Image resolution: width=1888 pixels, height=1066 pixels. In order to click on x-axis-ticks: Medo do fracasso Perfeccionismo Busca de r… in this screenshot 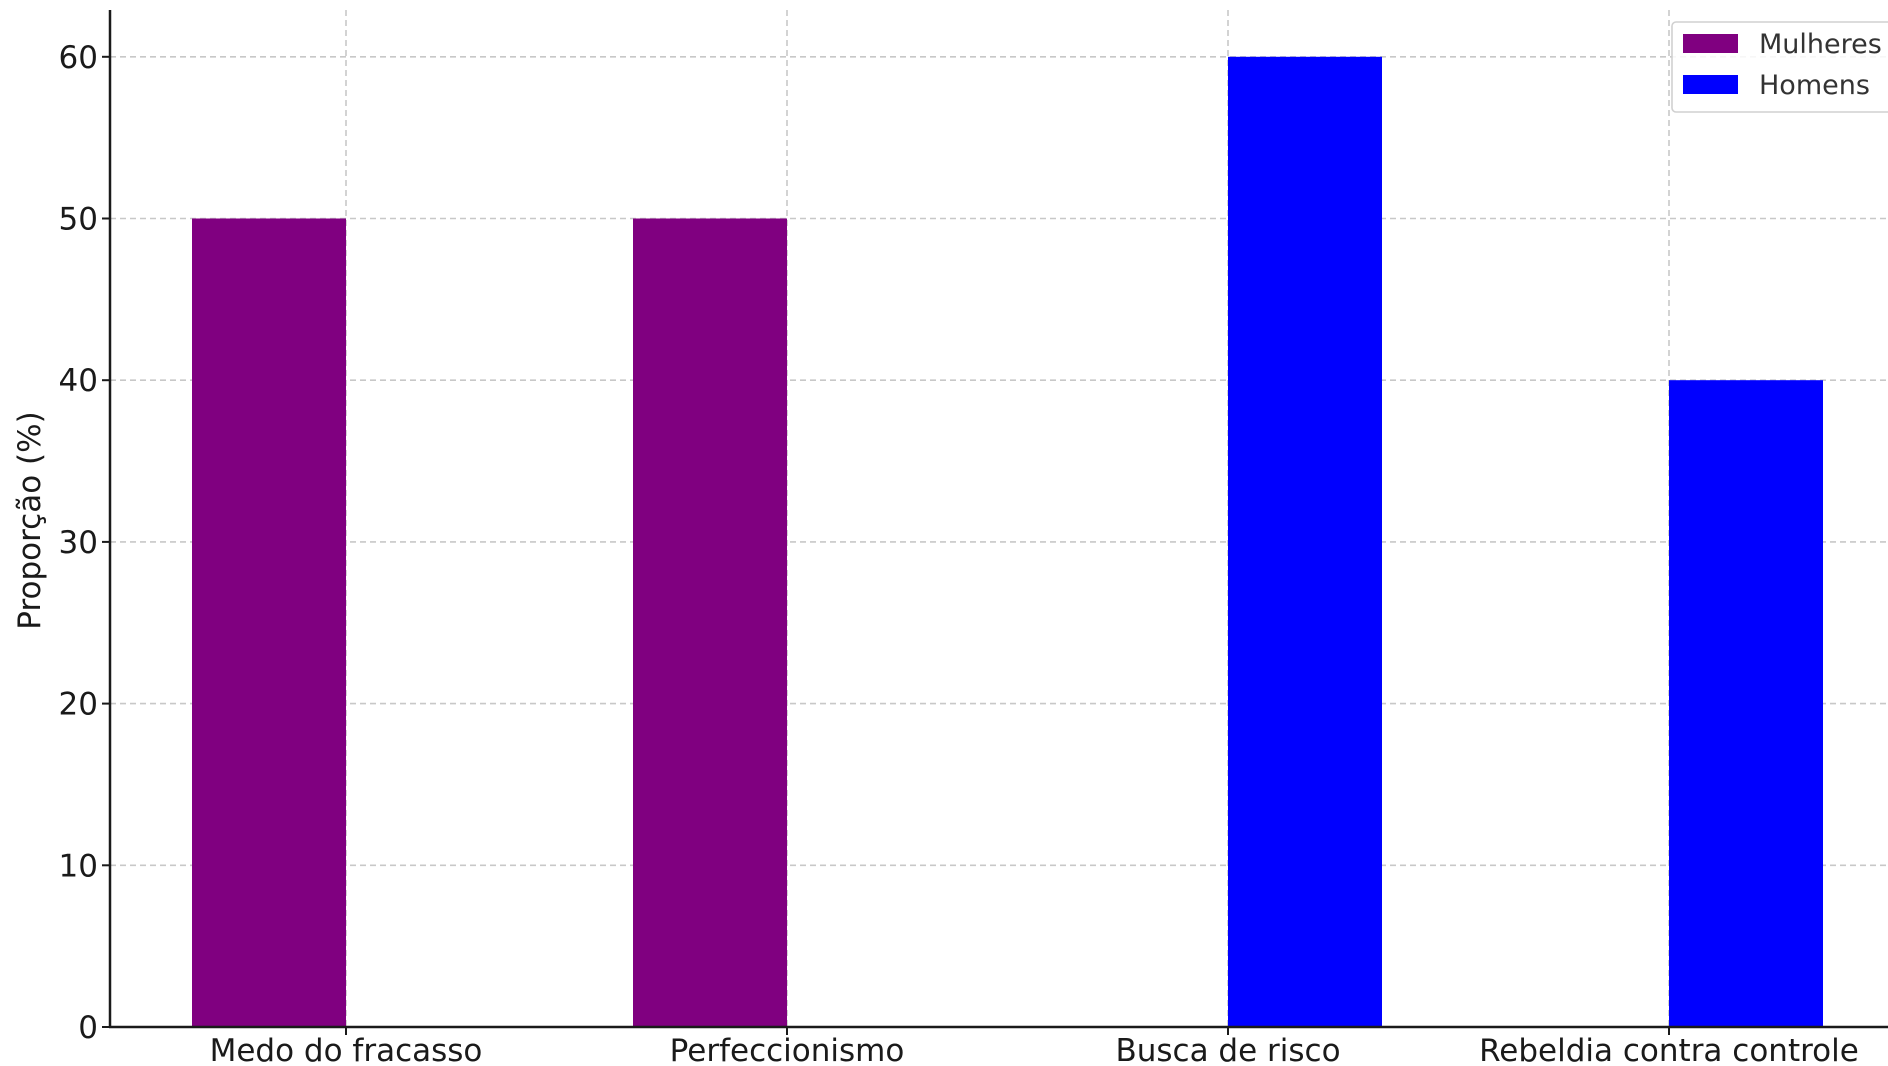, I will do `click(1034, 1046)`.